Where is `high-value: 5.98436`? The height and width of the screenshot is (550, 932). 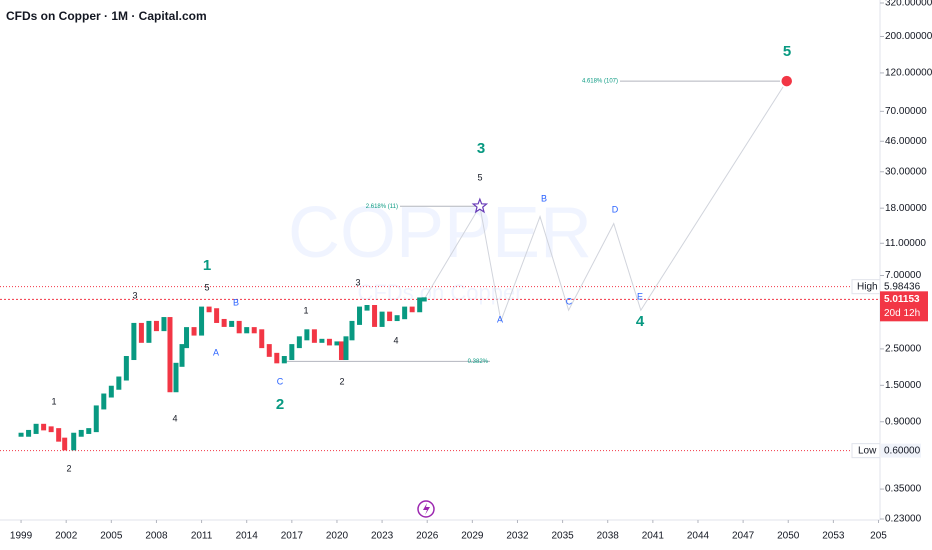 high-value: 5.98436 is located at coordinates (902, 286).